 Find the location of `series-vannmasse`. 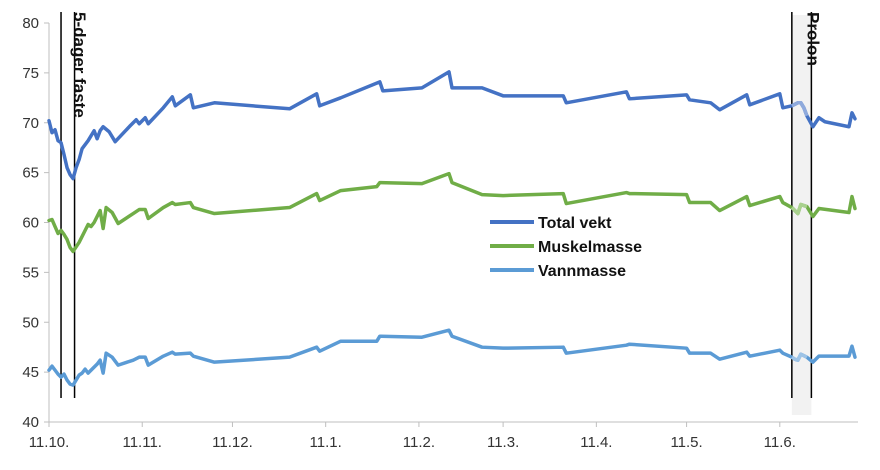

series-vannmasse is located at coordinates (452, 357).